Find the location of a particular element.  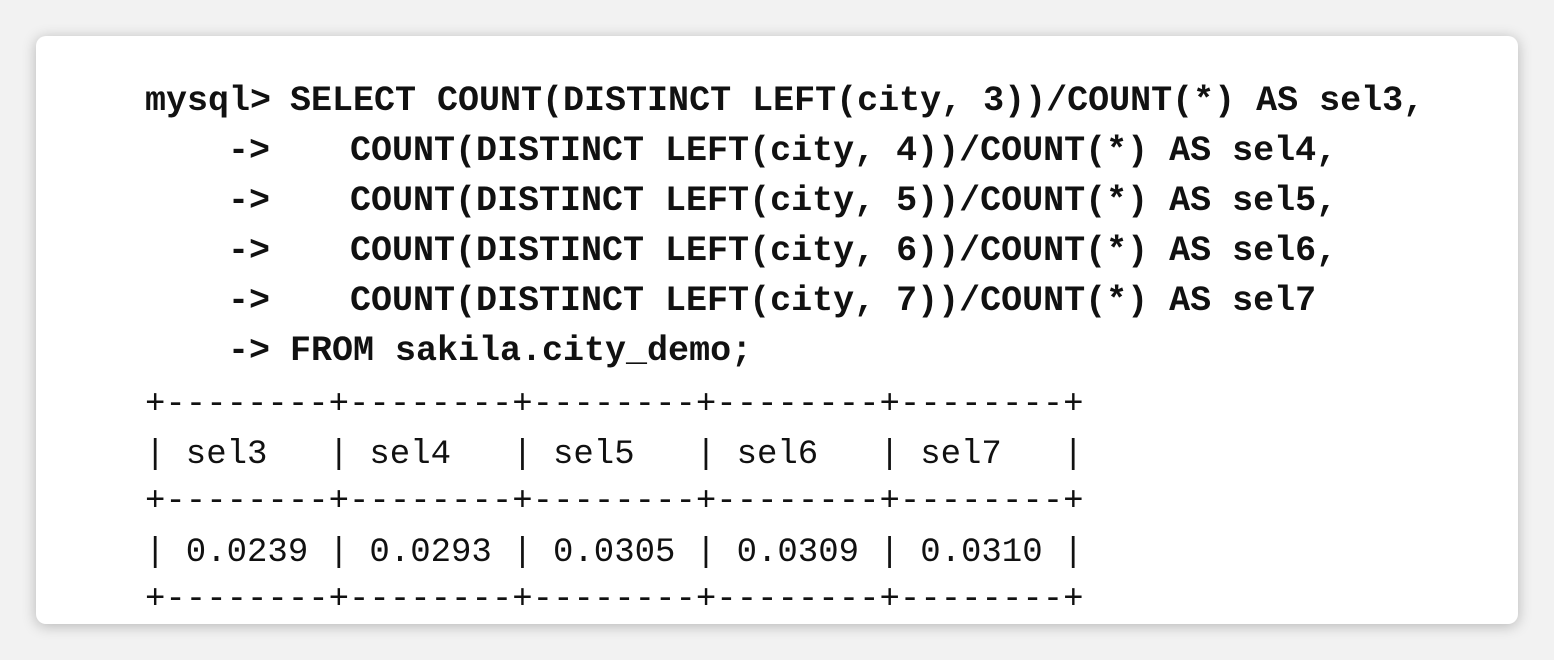

table-cell: sel4 is located at coordinates (410, 455).